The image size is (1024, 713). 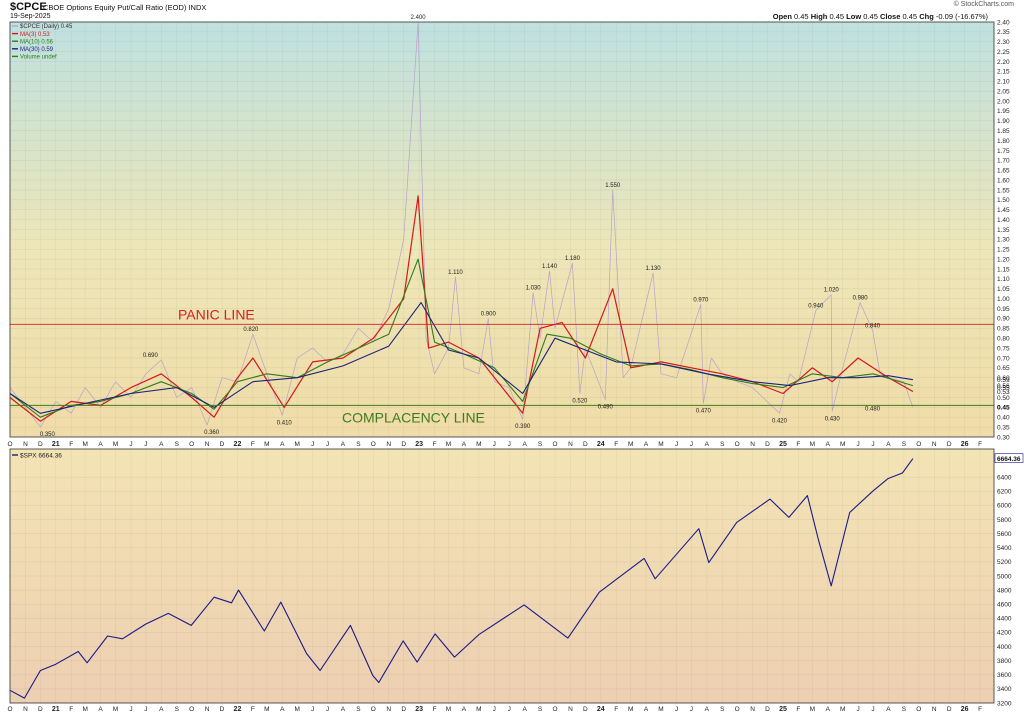 What do you see at coordinates (37, 50) in the screenshot?
I see `legend-entry: MA(30) 0.59` at bounding box center [37, 50].